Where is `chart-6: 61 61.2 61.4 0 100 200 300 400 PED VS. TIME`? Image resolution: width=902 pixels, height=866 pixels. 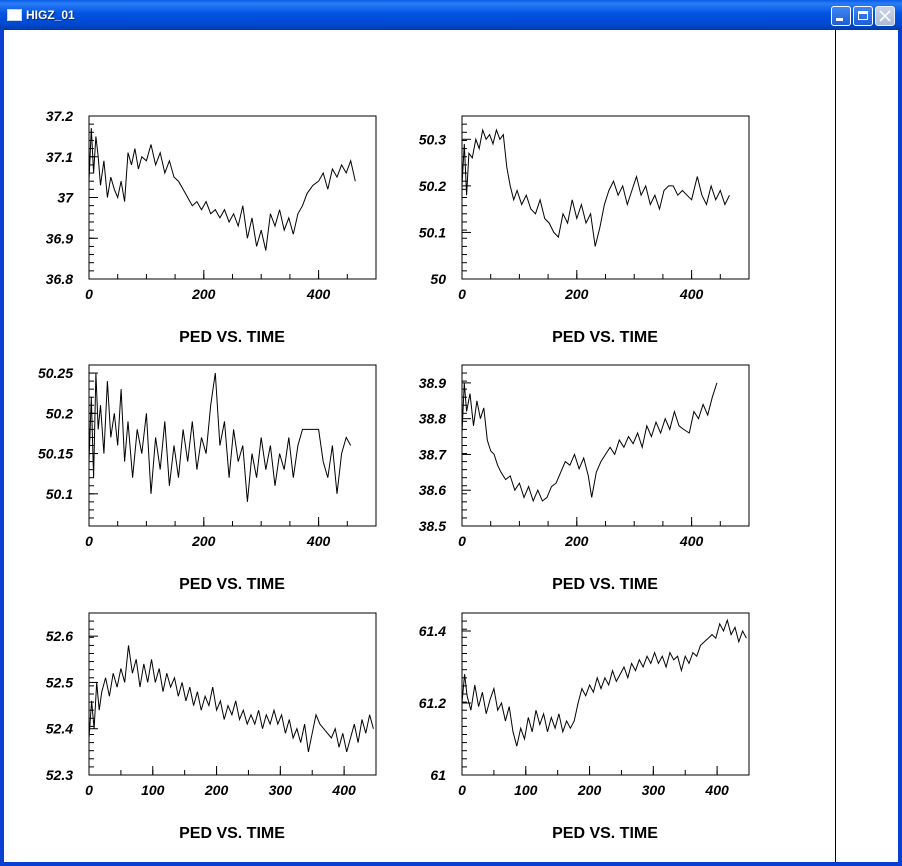 chart-6: 61 61.2 61.4 0 100 200 300 400 PED VS. TIME is located at coordinates (584, 727).